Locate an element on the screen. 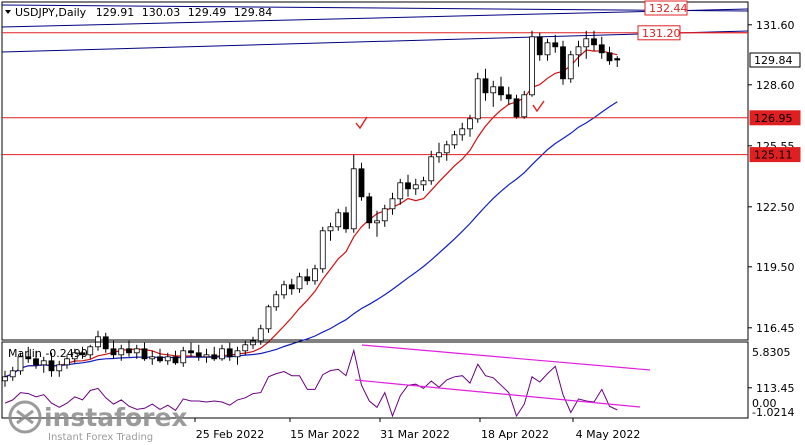 The height and width of the screenshot is (445, 805). instaforex-logo-icon is located at coordinates (25, 417).